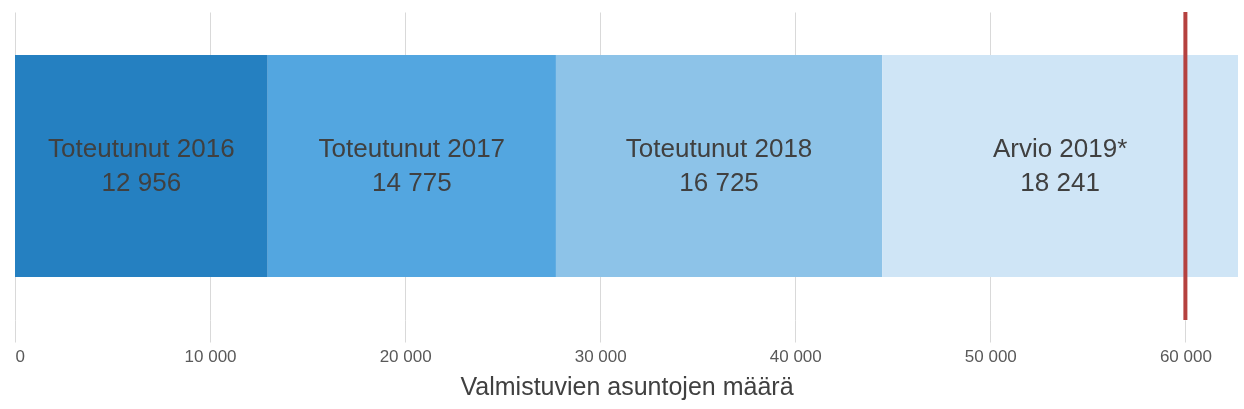 Image resolution: width=1244 pixels, height=409 pixels. I want to click on x-axis-title: Valmistuvien asuntojen määrä, so click(627, 385).